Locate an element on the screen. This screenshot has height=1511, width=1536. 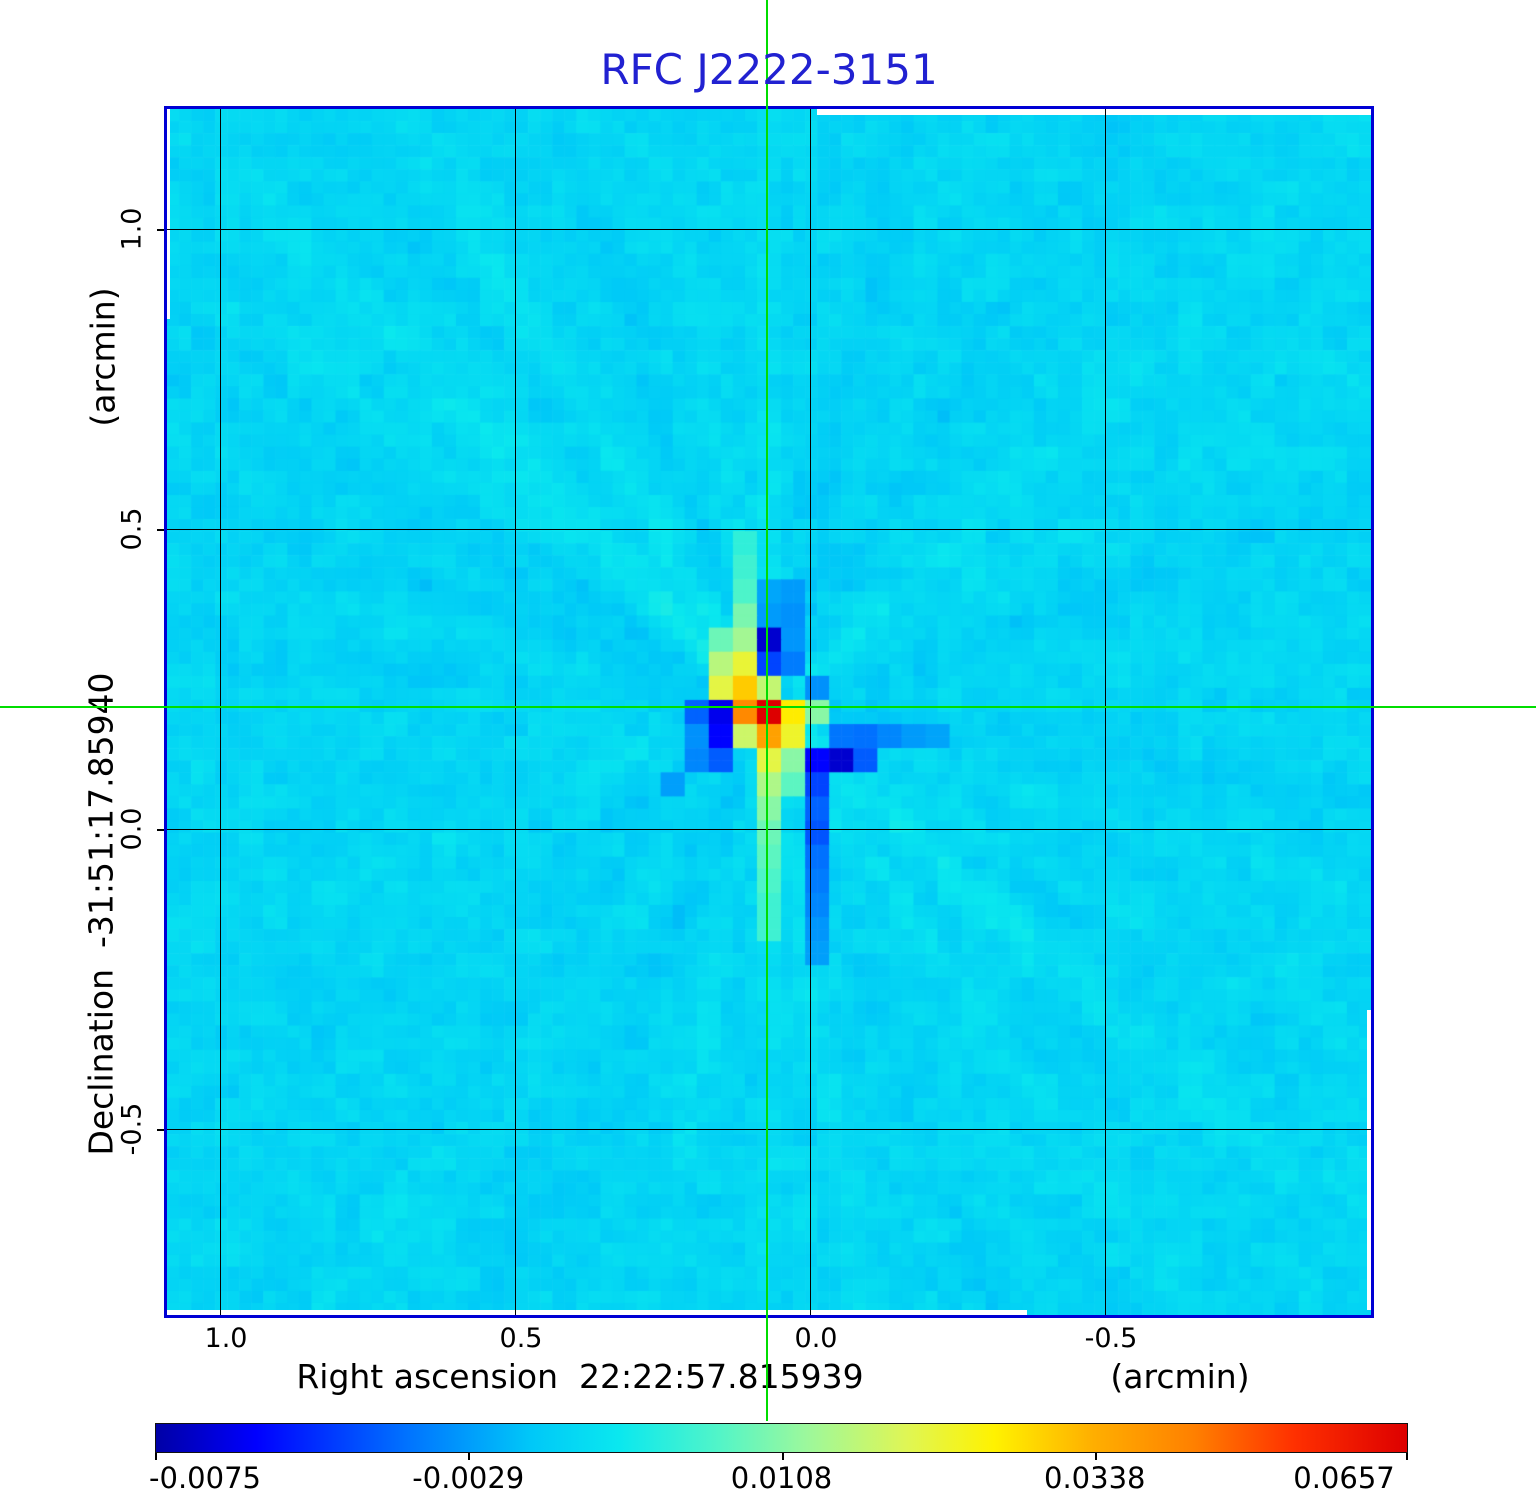
x-axis-unit-label: (arcmin) is located at coordinates (1180, 1376).